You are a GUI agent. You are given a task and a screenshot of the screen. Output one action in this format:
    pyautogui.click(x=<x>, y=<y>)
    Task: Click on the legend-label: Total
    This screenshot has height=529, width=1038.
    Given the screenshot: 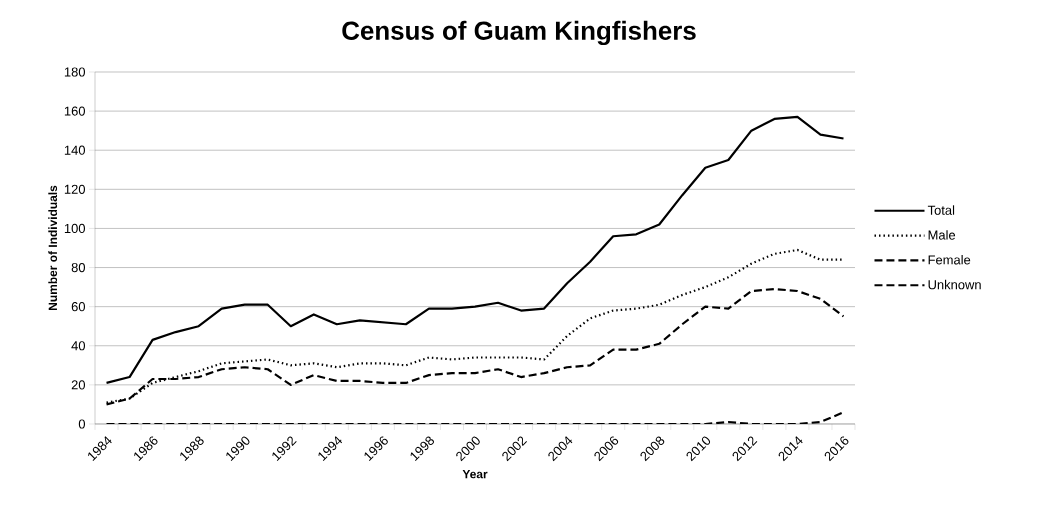 What is the action you would take?
    pyautogui.click(x=941, y=210)
    